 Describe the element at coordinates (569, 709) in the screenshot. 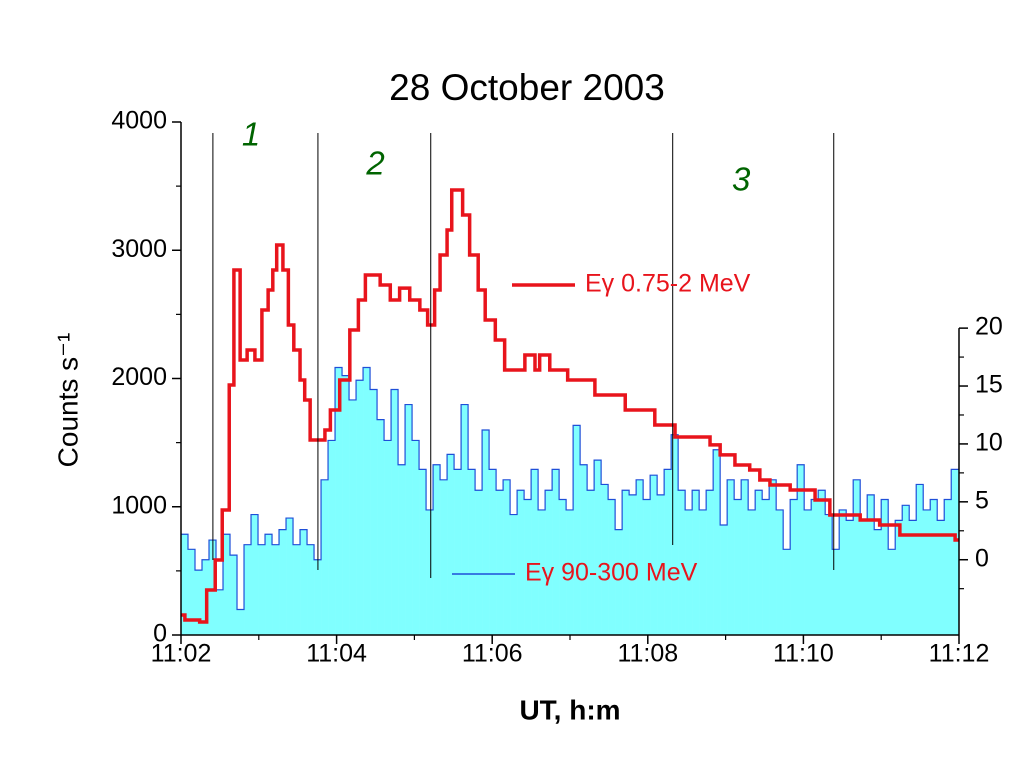

I see `x-axis-label: UT, h:m` at that location.